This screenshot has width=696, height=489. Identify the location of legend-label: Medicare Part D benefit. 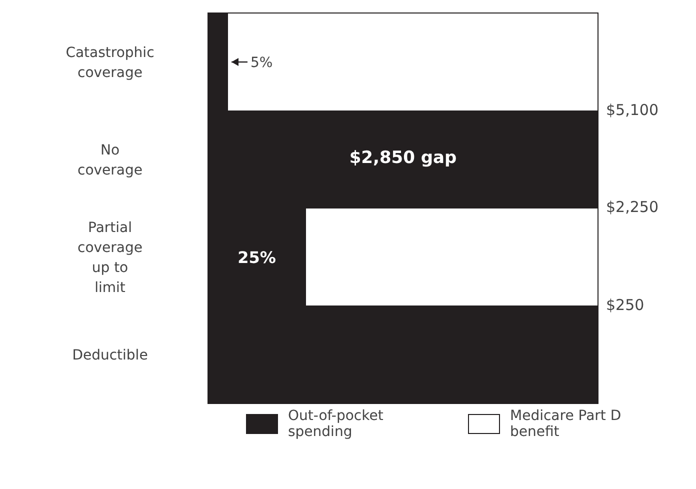
(566, 424).